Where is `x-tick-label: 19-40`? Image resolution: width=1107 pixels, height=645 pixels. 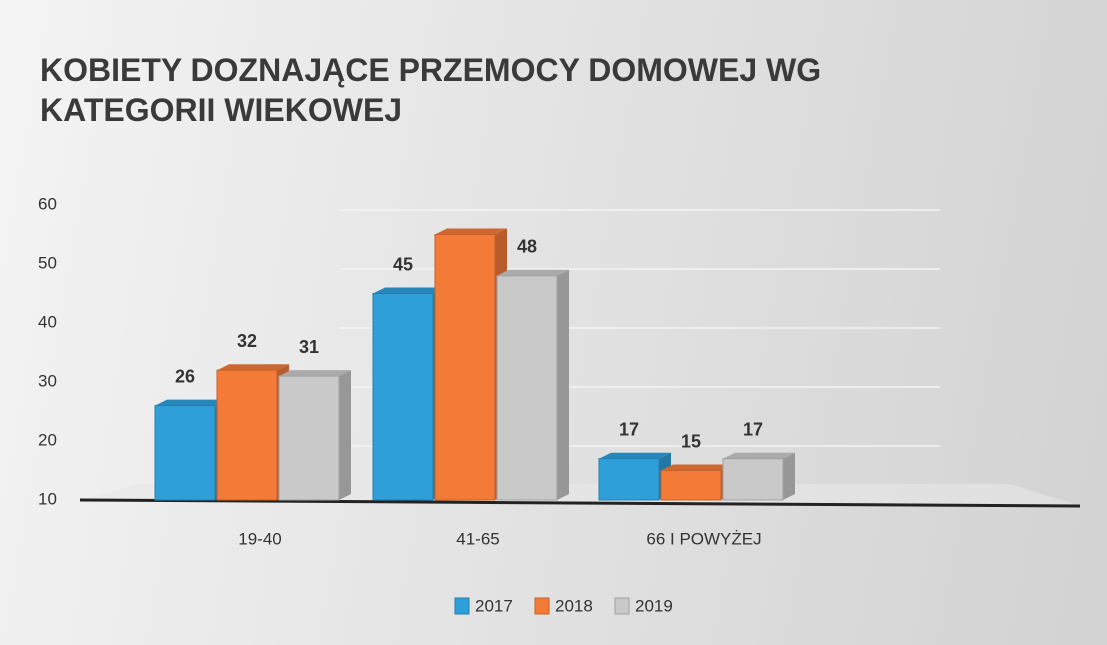
x-tick-label: 19-40 is located at coordinates (259, 538).